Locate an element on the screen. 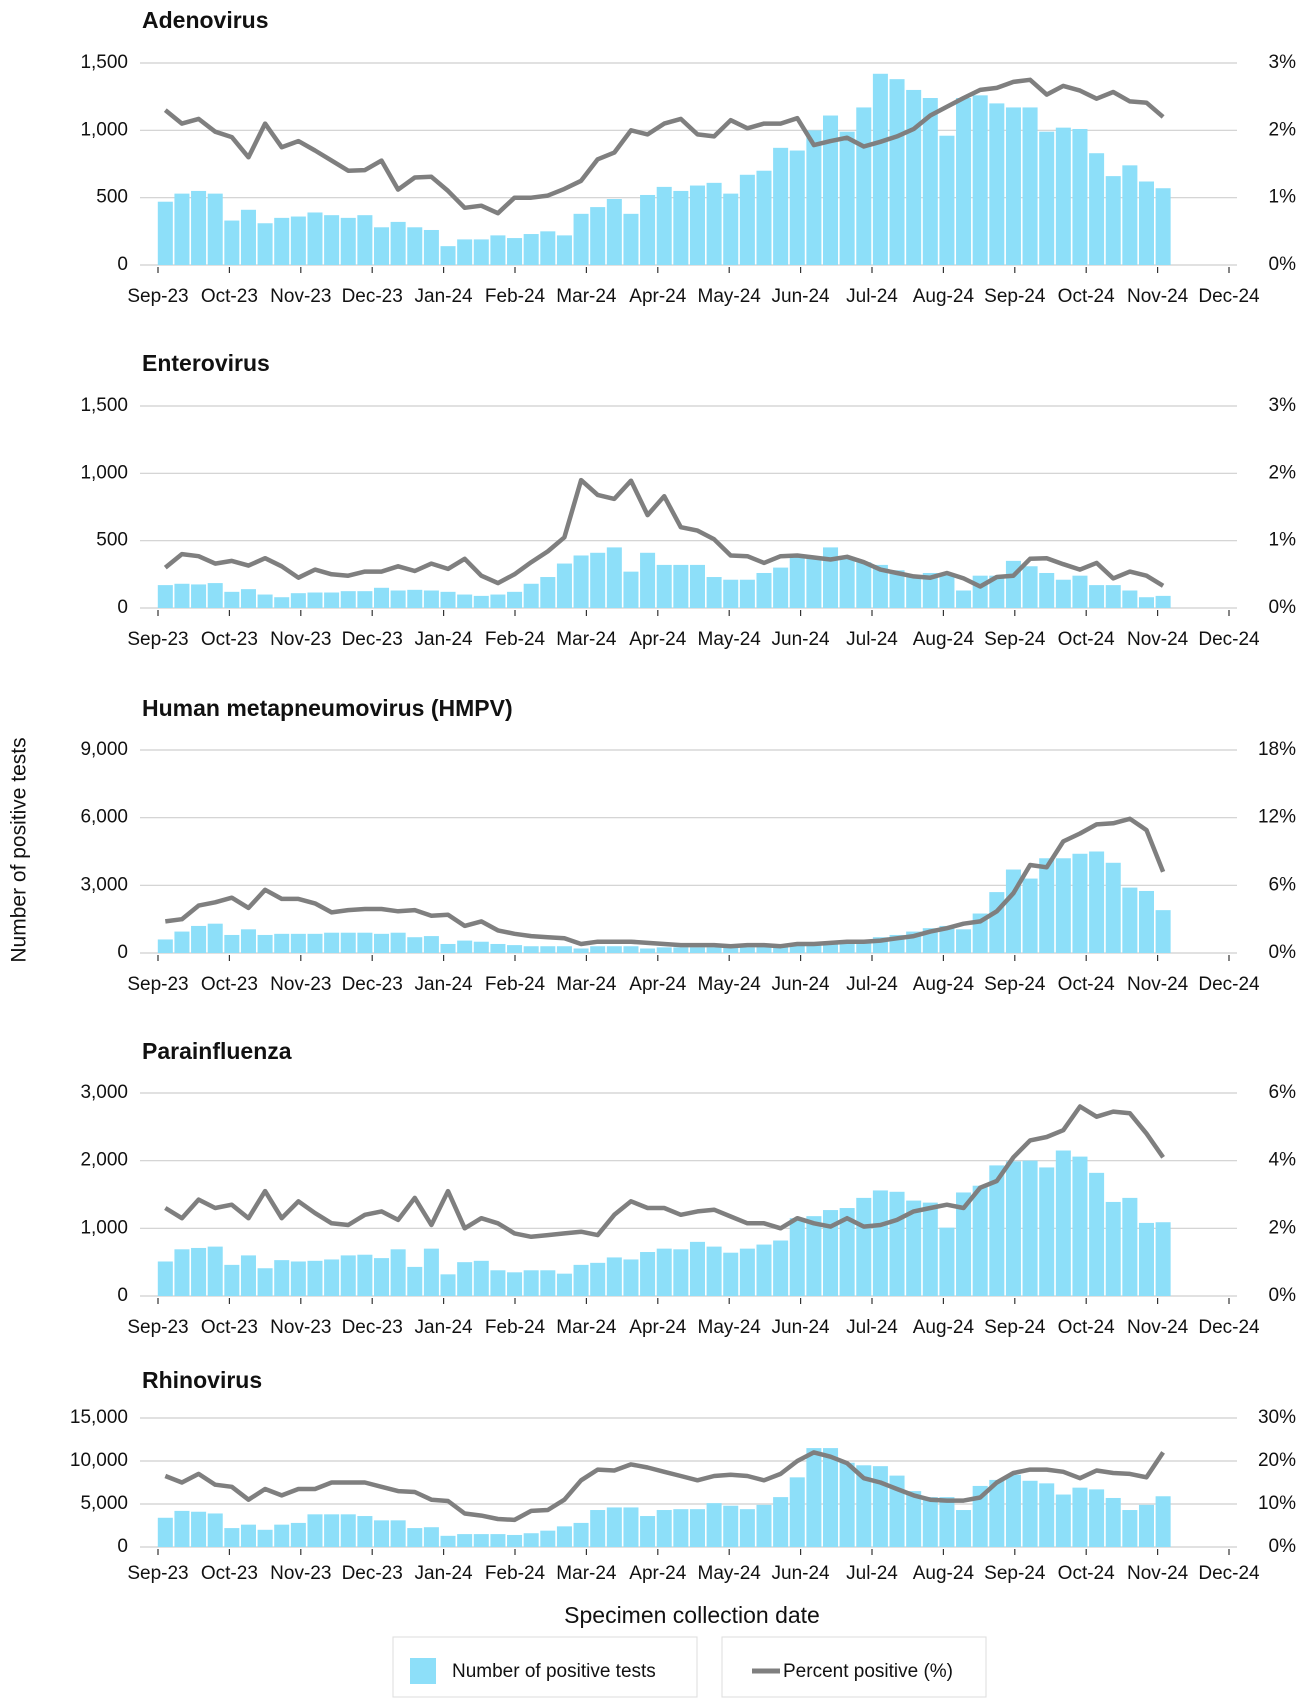  y2-tick-label: 30% is located at coordinates (1277, 1417).